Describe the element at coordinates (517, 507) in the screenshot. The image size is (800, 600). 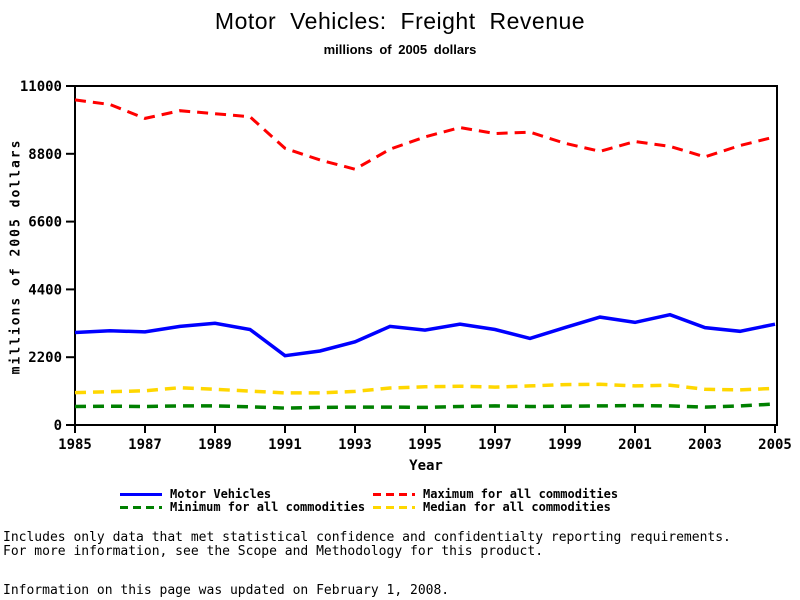
I see `legend-label: Median for all commodities` at that location.